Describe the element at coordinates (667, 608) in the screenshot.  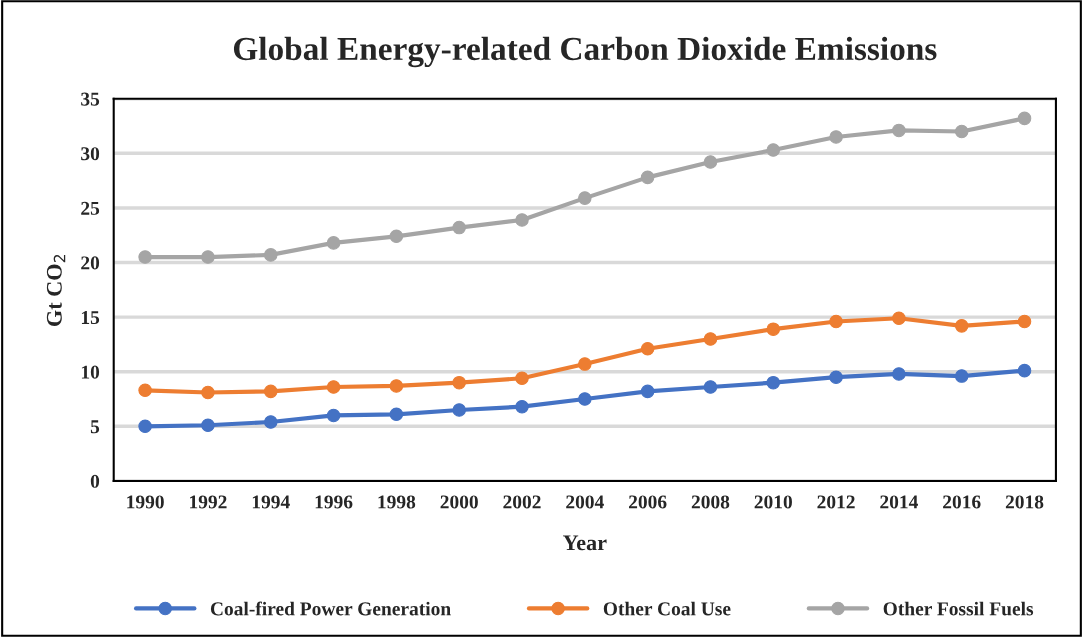
I see `legend-label: Other Coal Use` at that location.